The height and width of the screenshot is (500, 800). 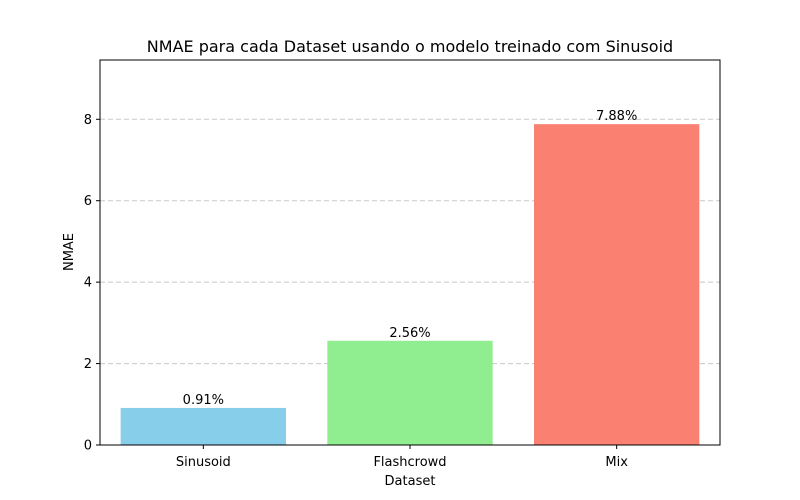 What do you see at coordinates (203, 426) in the screenshot?
I see `bar-sinusoid` at bounding box center [203, 426].